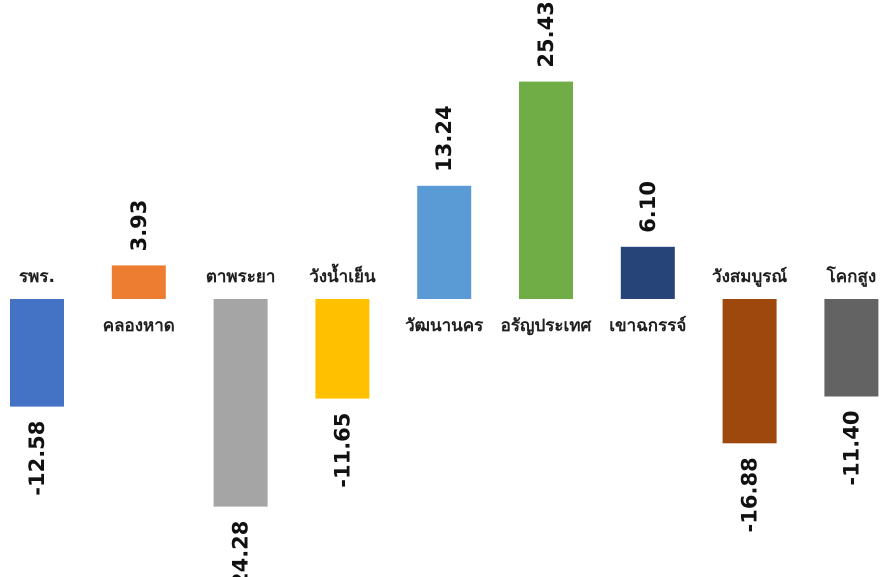 This screenshot has width=880, height=577. What do you see at coordinates (139, 226) in the screenshot?
I see `value-label-1: 3.93` at bounding box center [139, 226].